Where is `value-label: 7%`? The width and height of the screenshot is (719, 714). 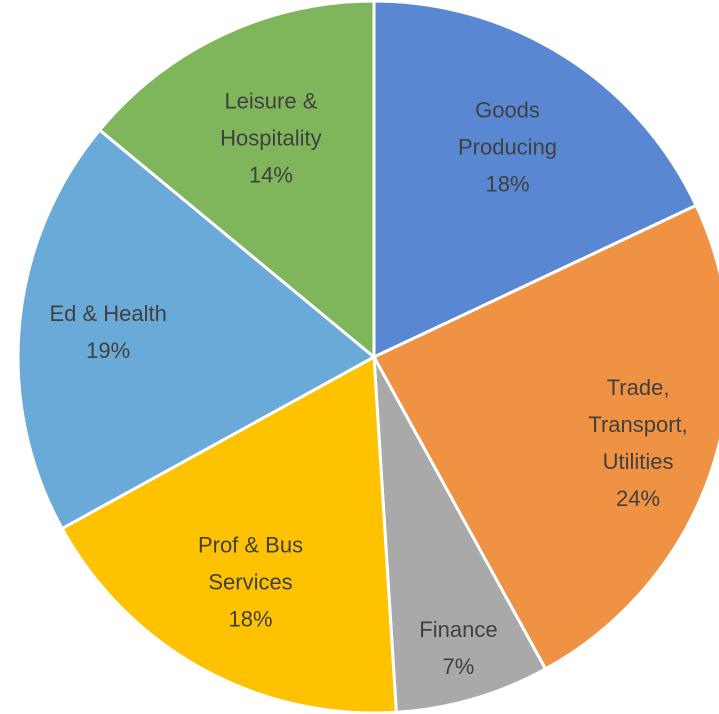 value-label: 7% is located at coordinates (458, 666).